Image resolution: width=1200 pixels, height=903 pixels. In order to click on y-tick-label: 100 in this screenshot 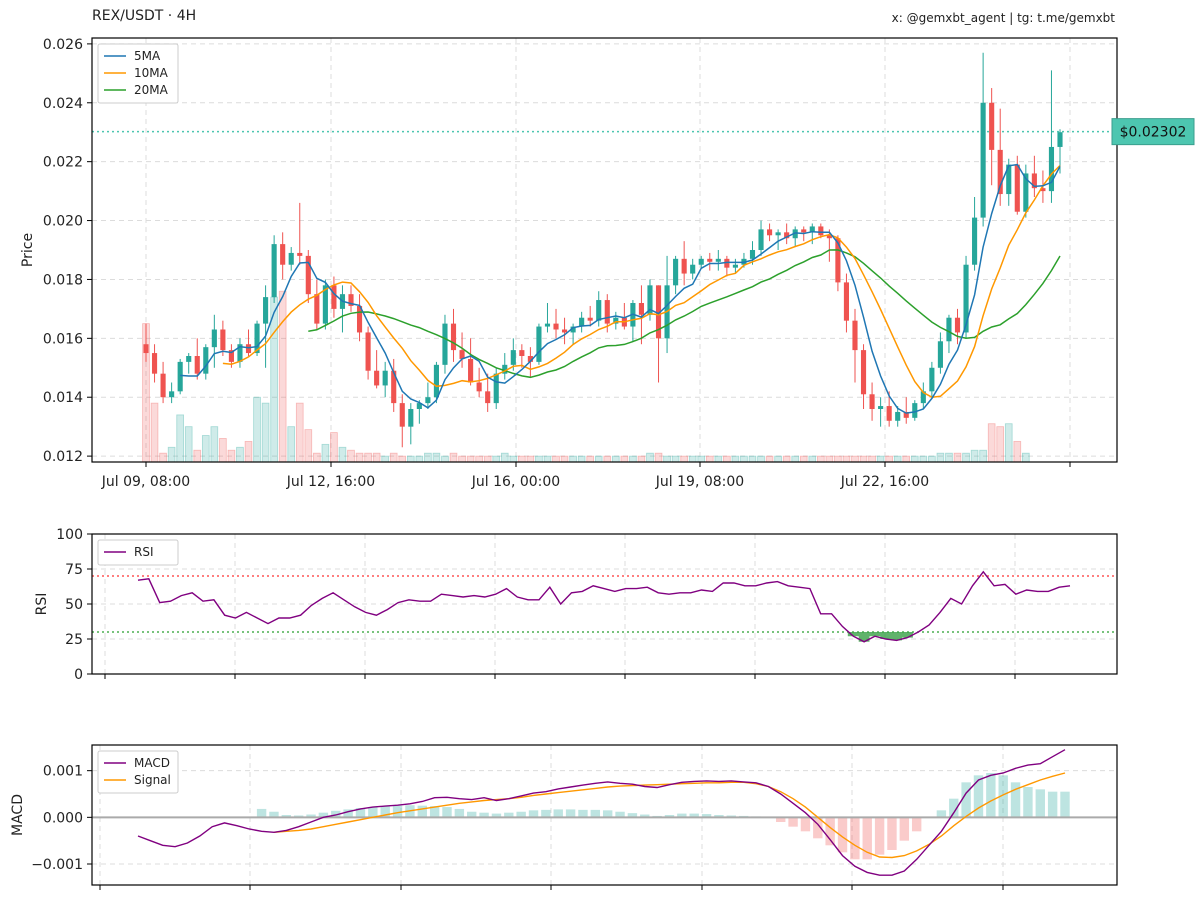, I will do `click(69, 535)`.